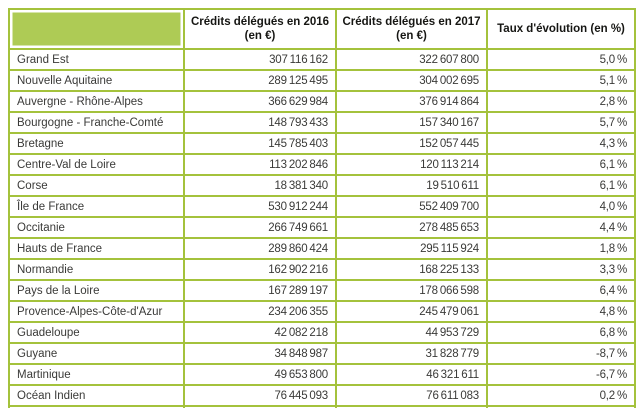 This screenshot has height=408, width=641. Describe the element at coordinates (260, 101) in the screenshot. I see `credits-2016-cell: 366 629 984` at that location.